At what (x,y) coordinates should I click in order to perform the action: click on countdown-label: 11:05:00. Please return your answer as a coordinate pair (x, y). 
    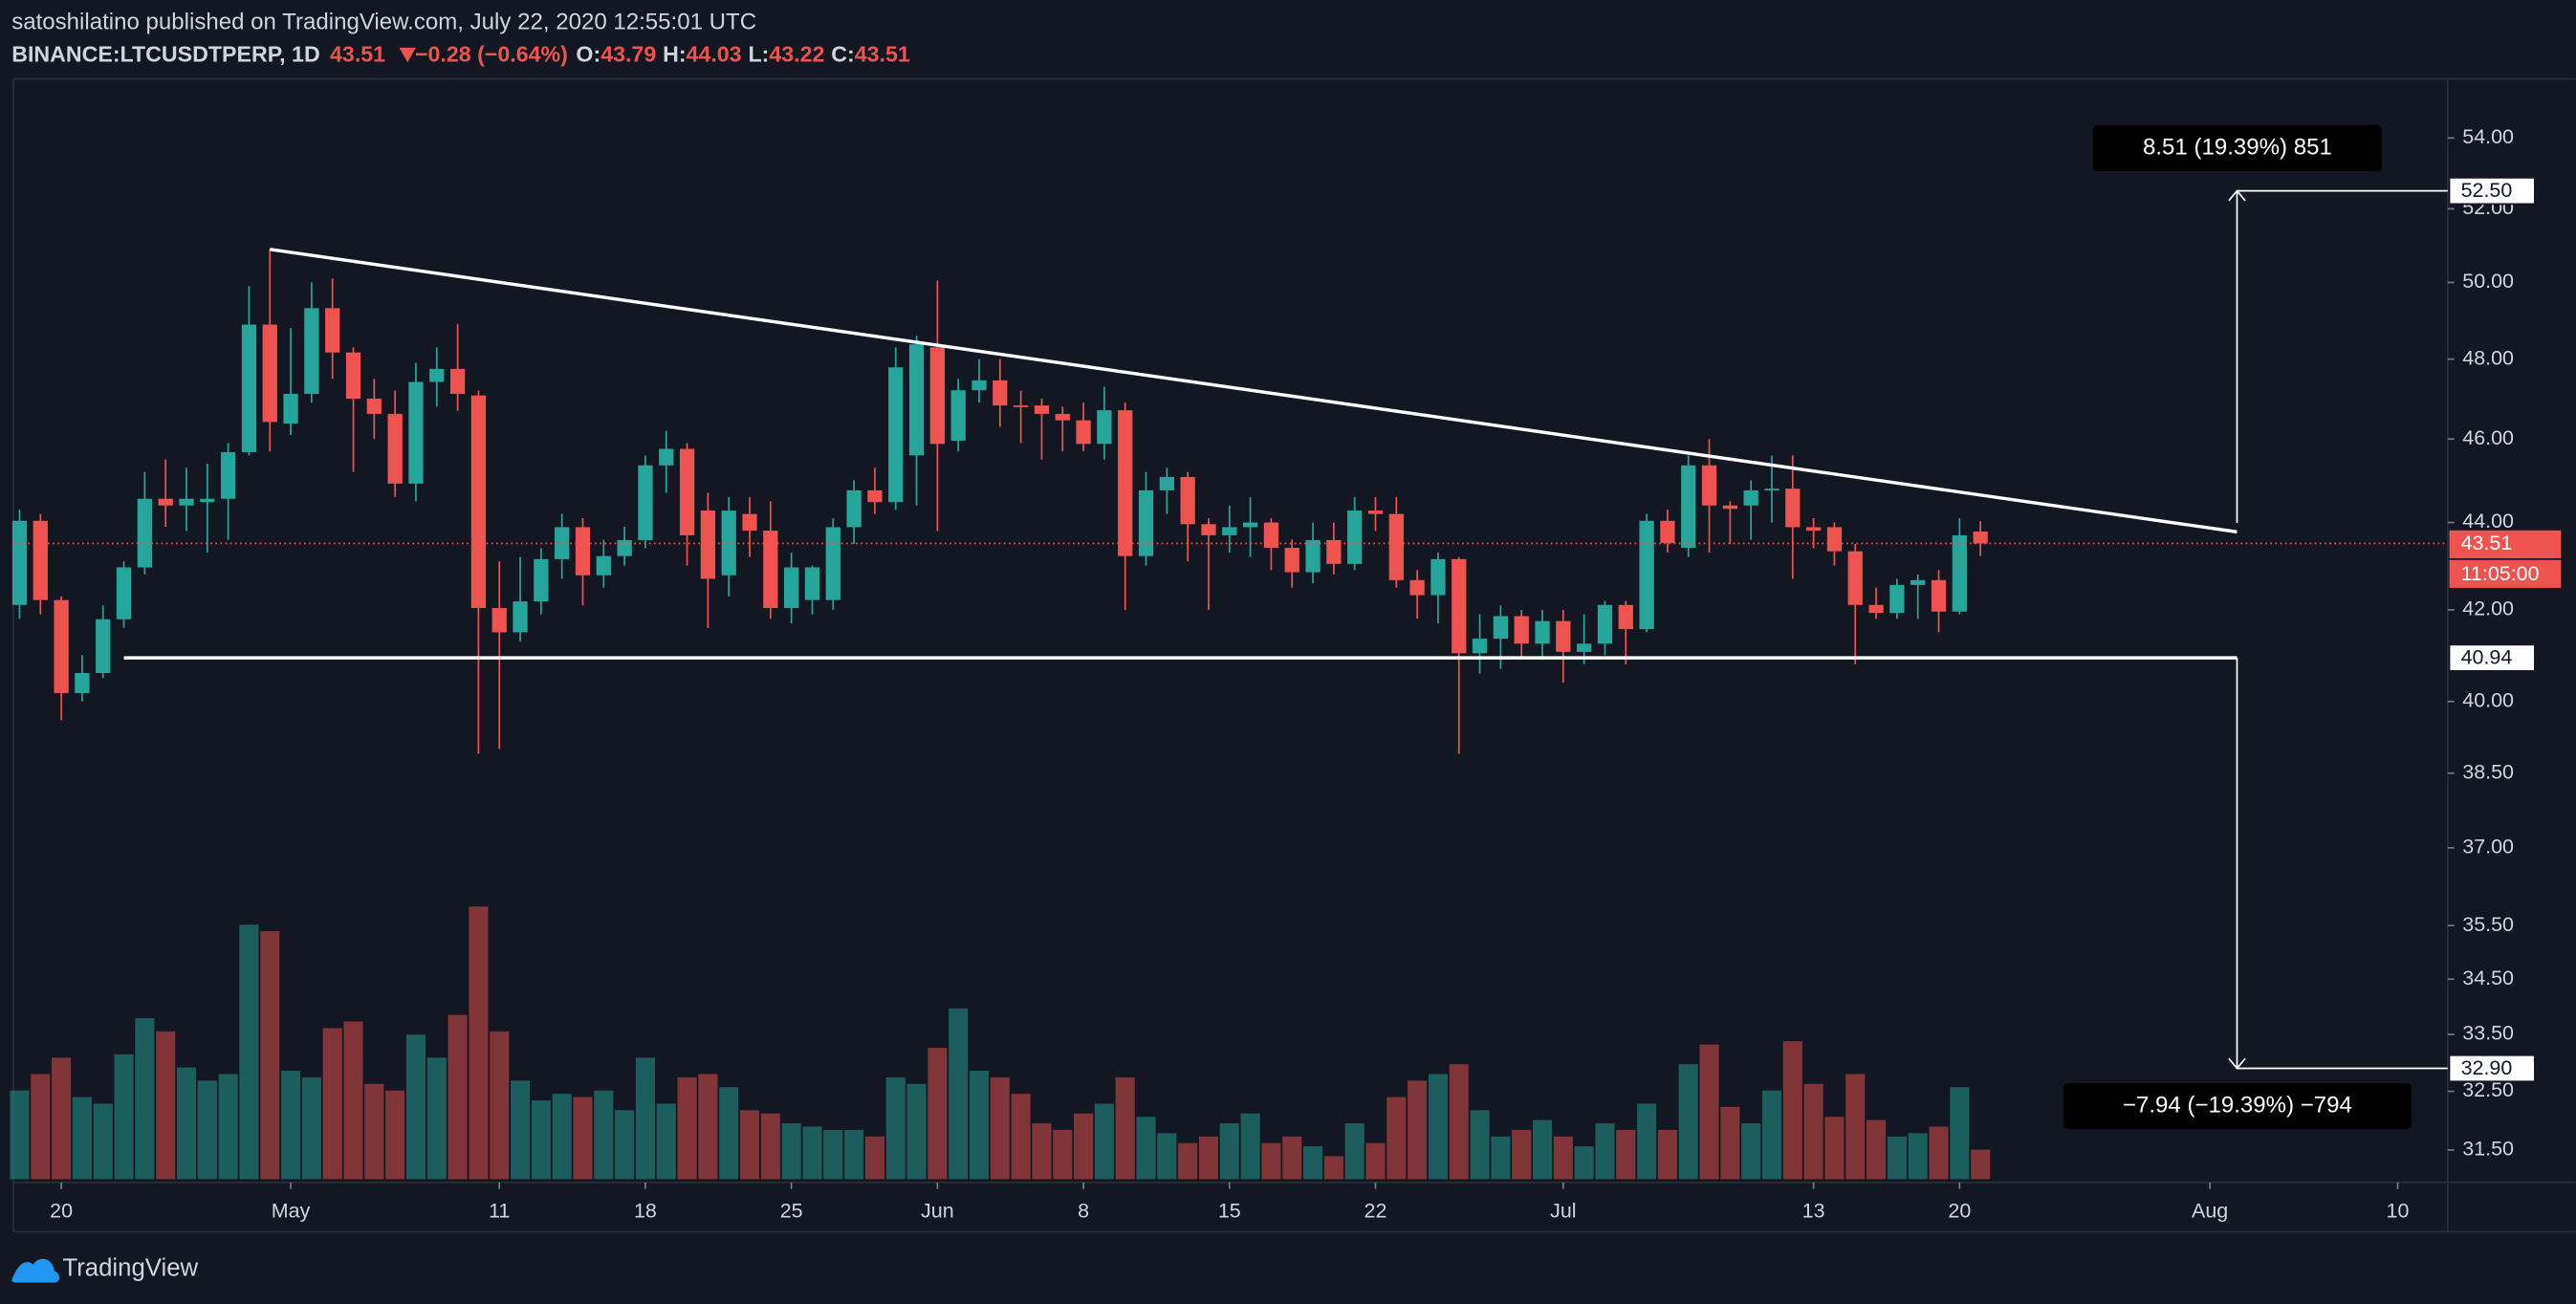
    Looking at the image, I should click on (2500, 573).